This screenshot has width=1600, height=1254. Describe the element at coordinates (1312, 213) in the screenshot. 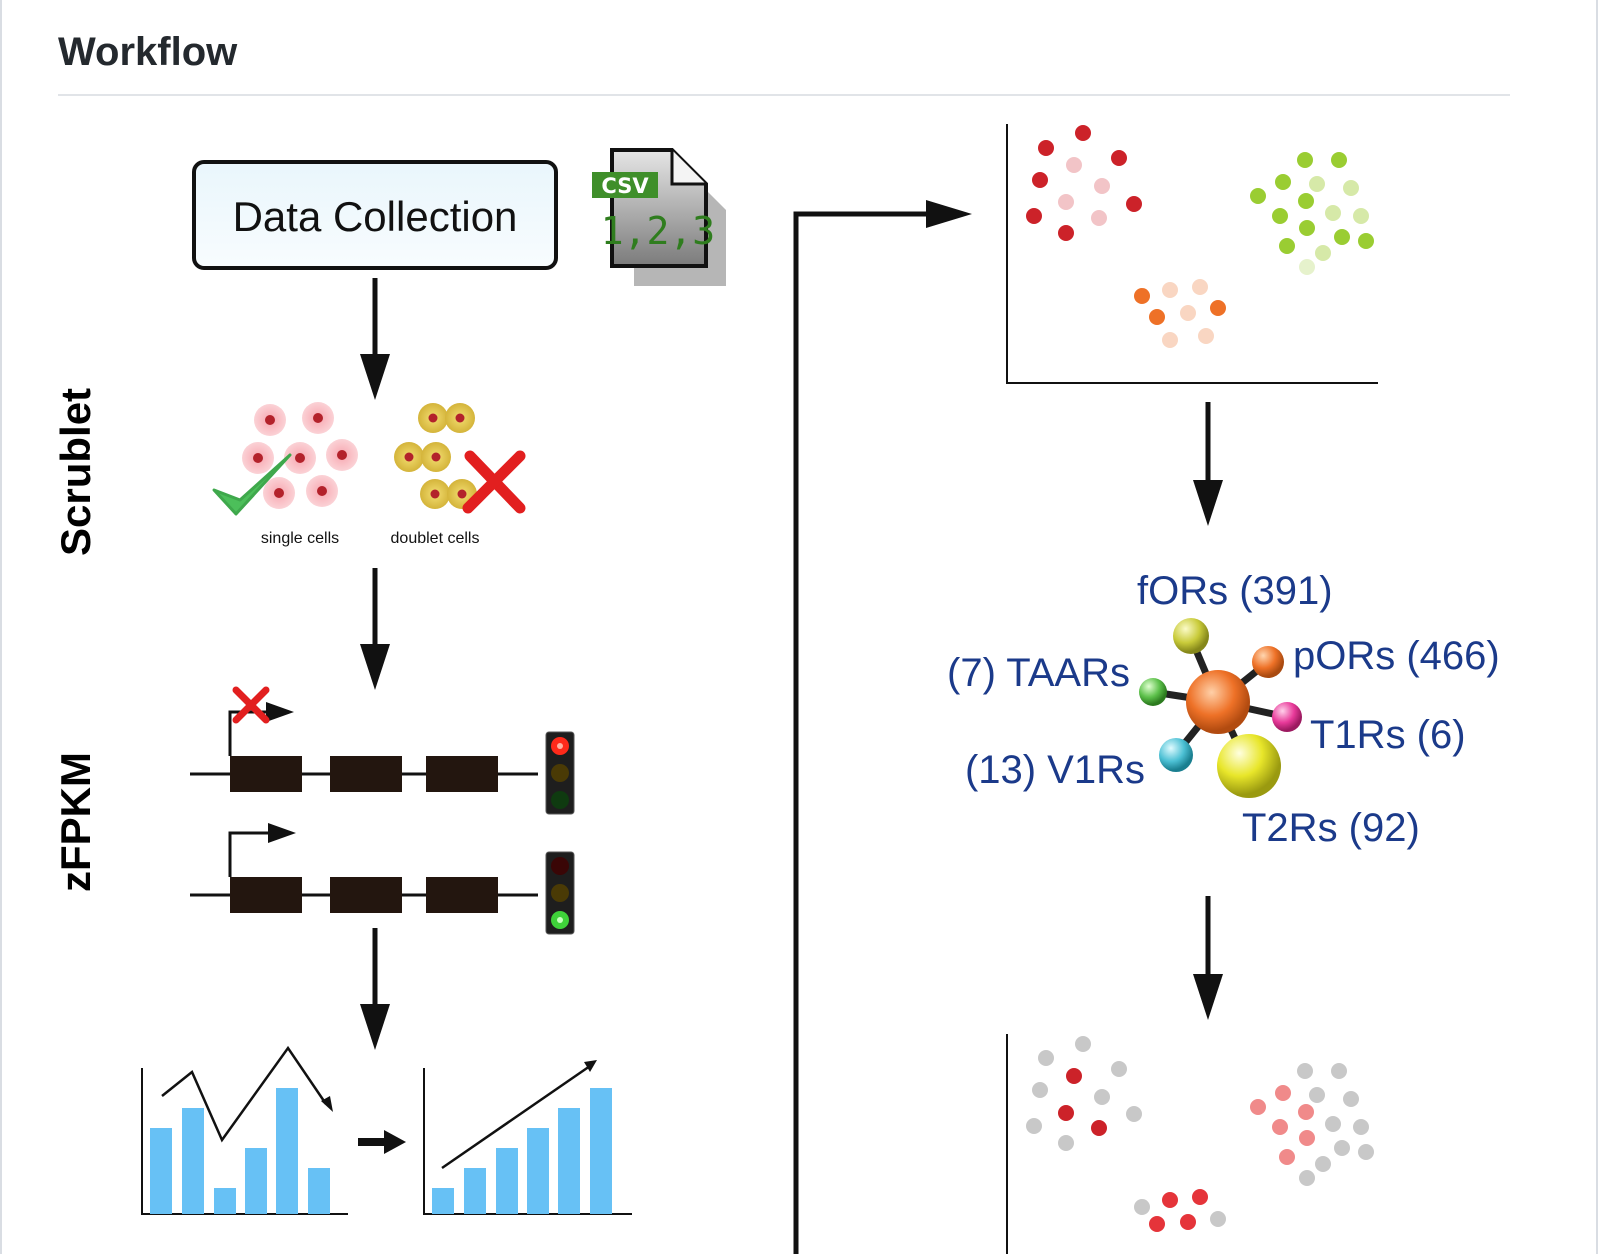

I see `cluster-green` at that location.